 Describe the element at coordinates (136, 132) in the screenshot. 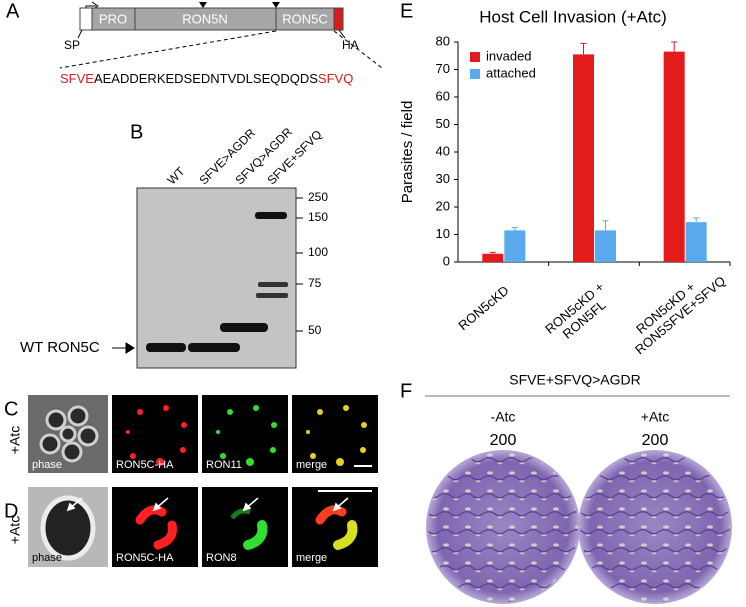

I see `panel-label: B` at that location.